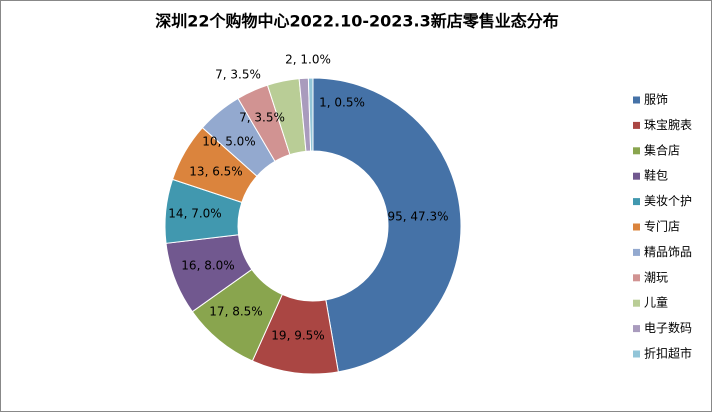  What do you see at coordinates (656, 302) in the screenshot?
I see `legend-label: 儿童` at bounding box center [656, 302].